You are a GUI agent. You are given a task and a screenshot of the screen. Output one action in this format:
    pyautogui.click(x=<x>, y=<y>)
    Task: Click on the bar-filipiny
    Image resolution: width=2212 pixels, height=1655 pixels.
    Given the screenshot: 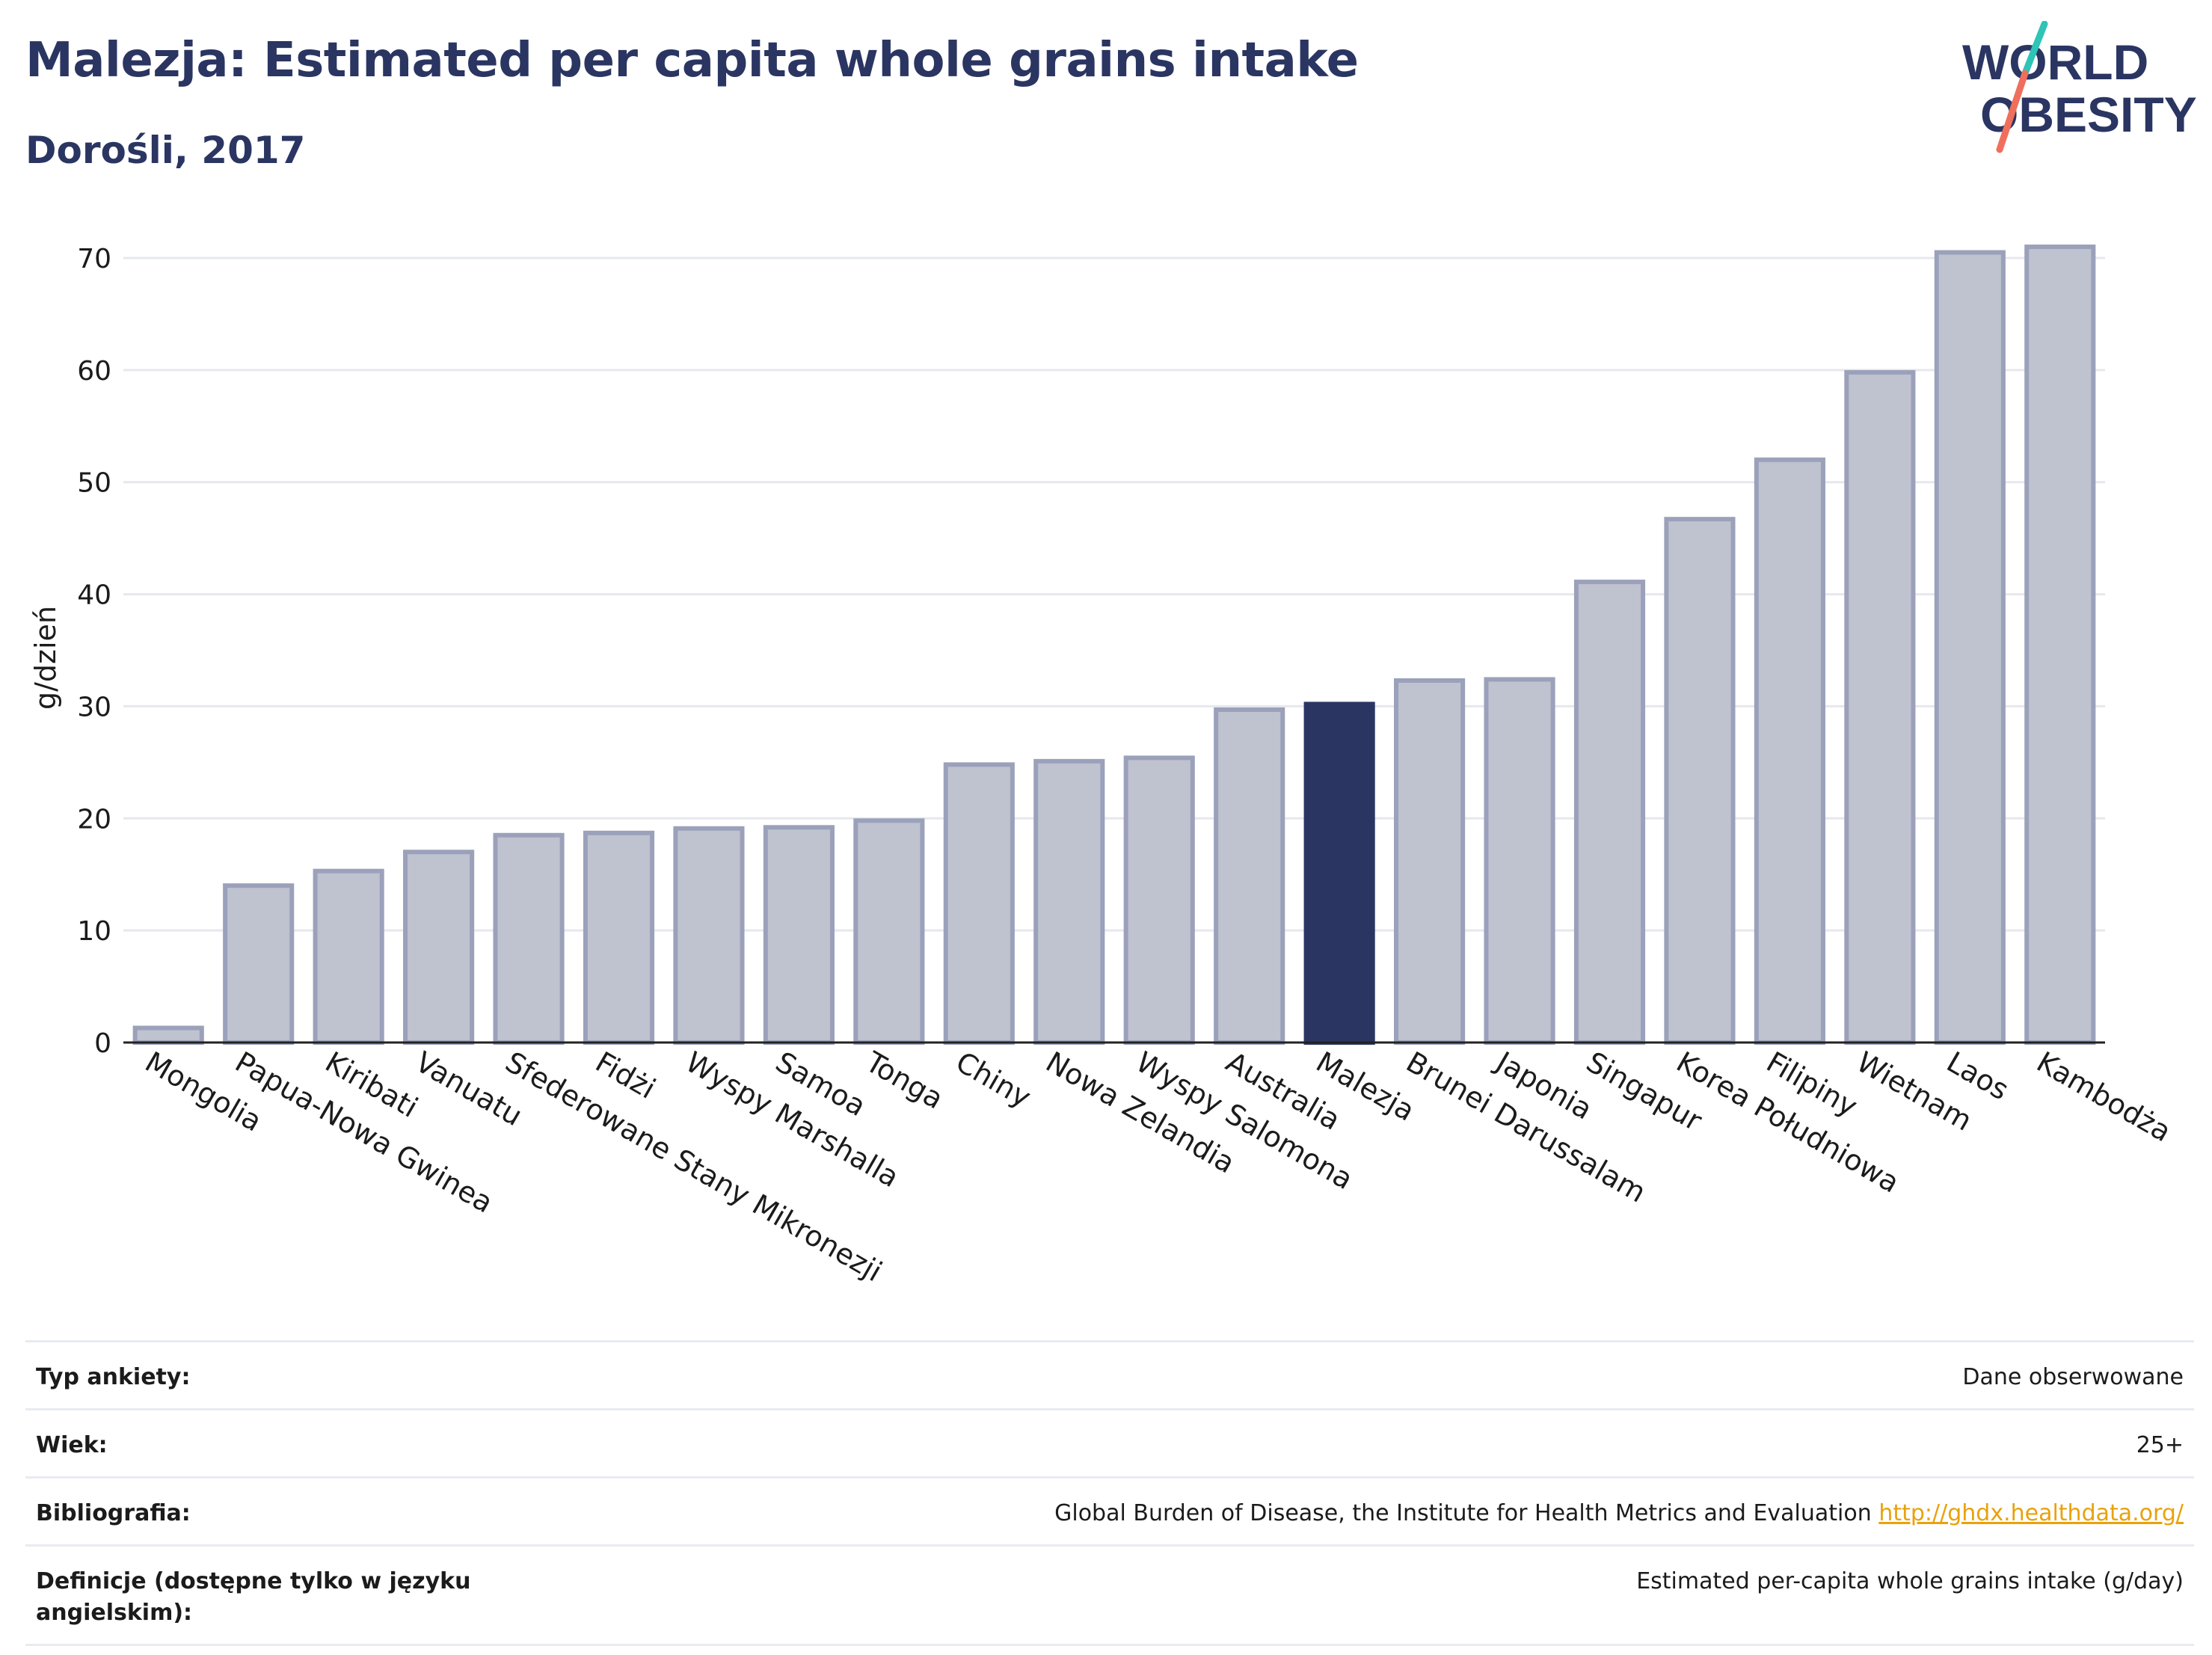 What is the action you would take?
    pyautogui.click(x=1789, y=751)
    